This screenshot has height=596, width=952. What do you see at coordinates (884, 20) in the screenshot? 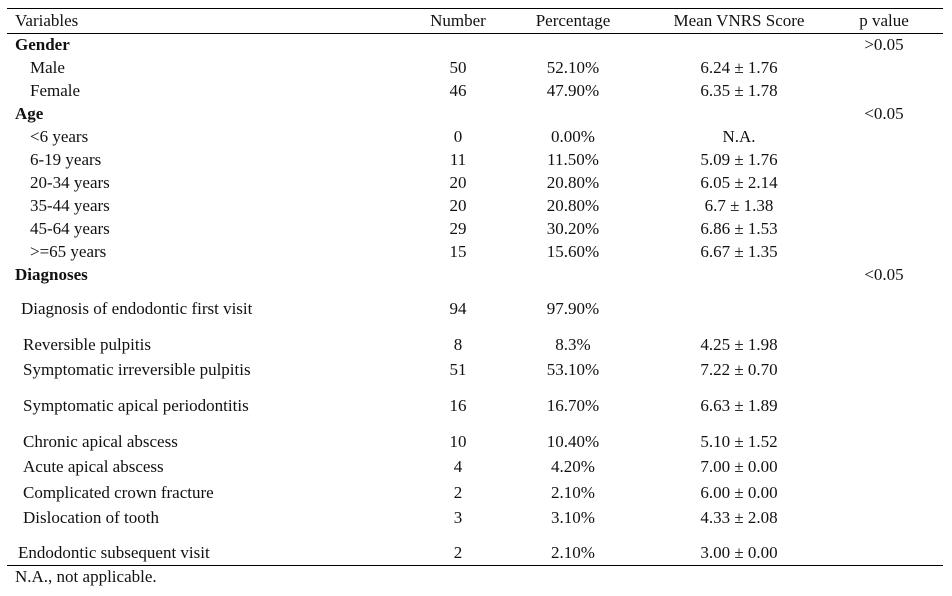
I see `header-p-value: p value` at bounding box center [884, 20].